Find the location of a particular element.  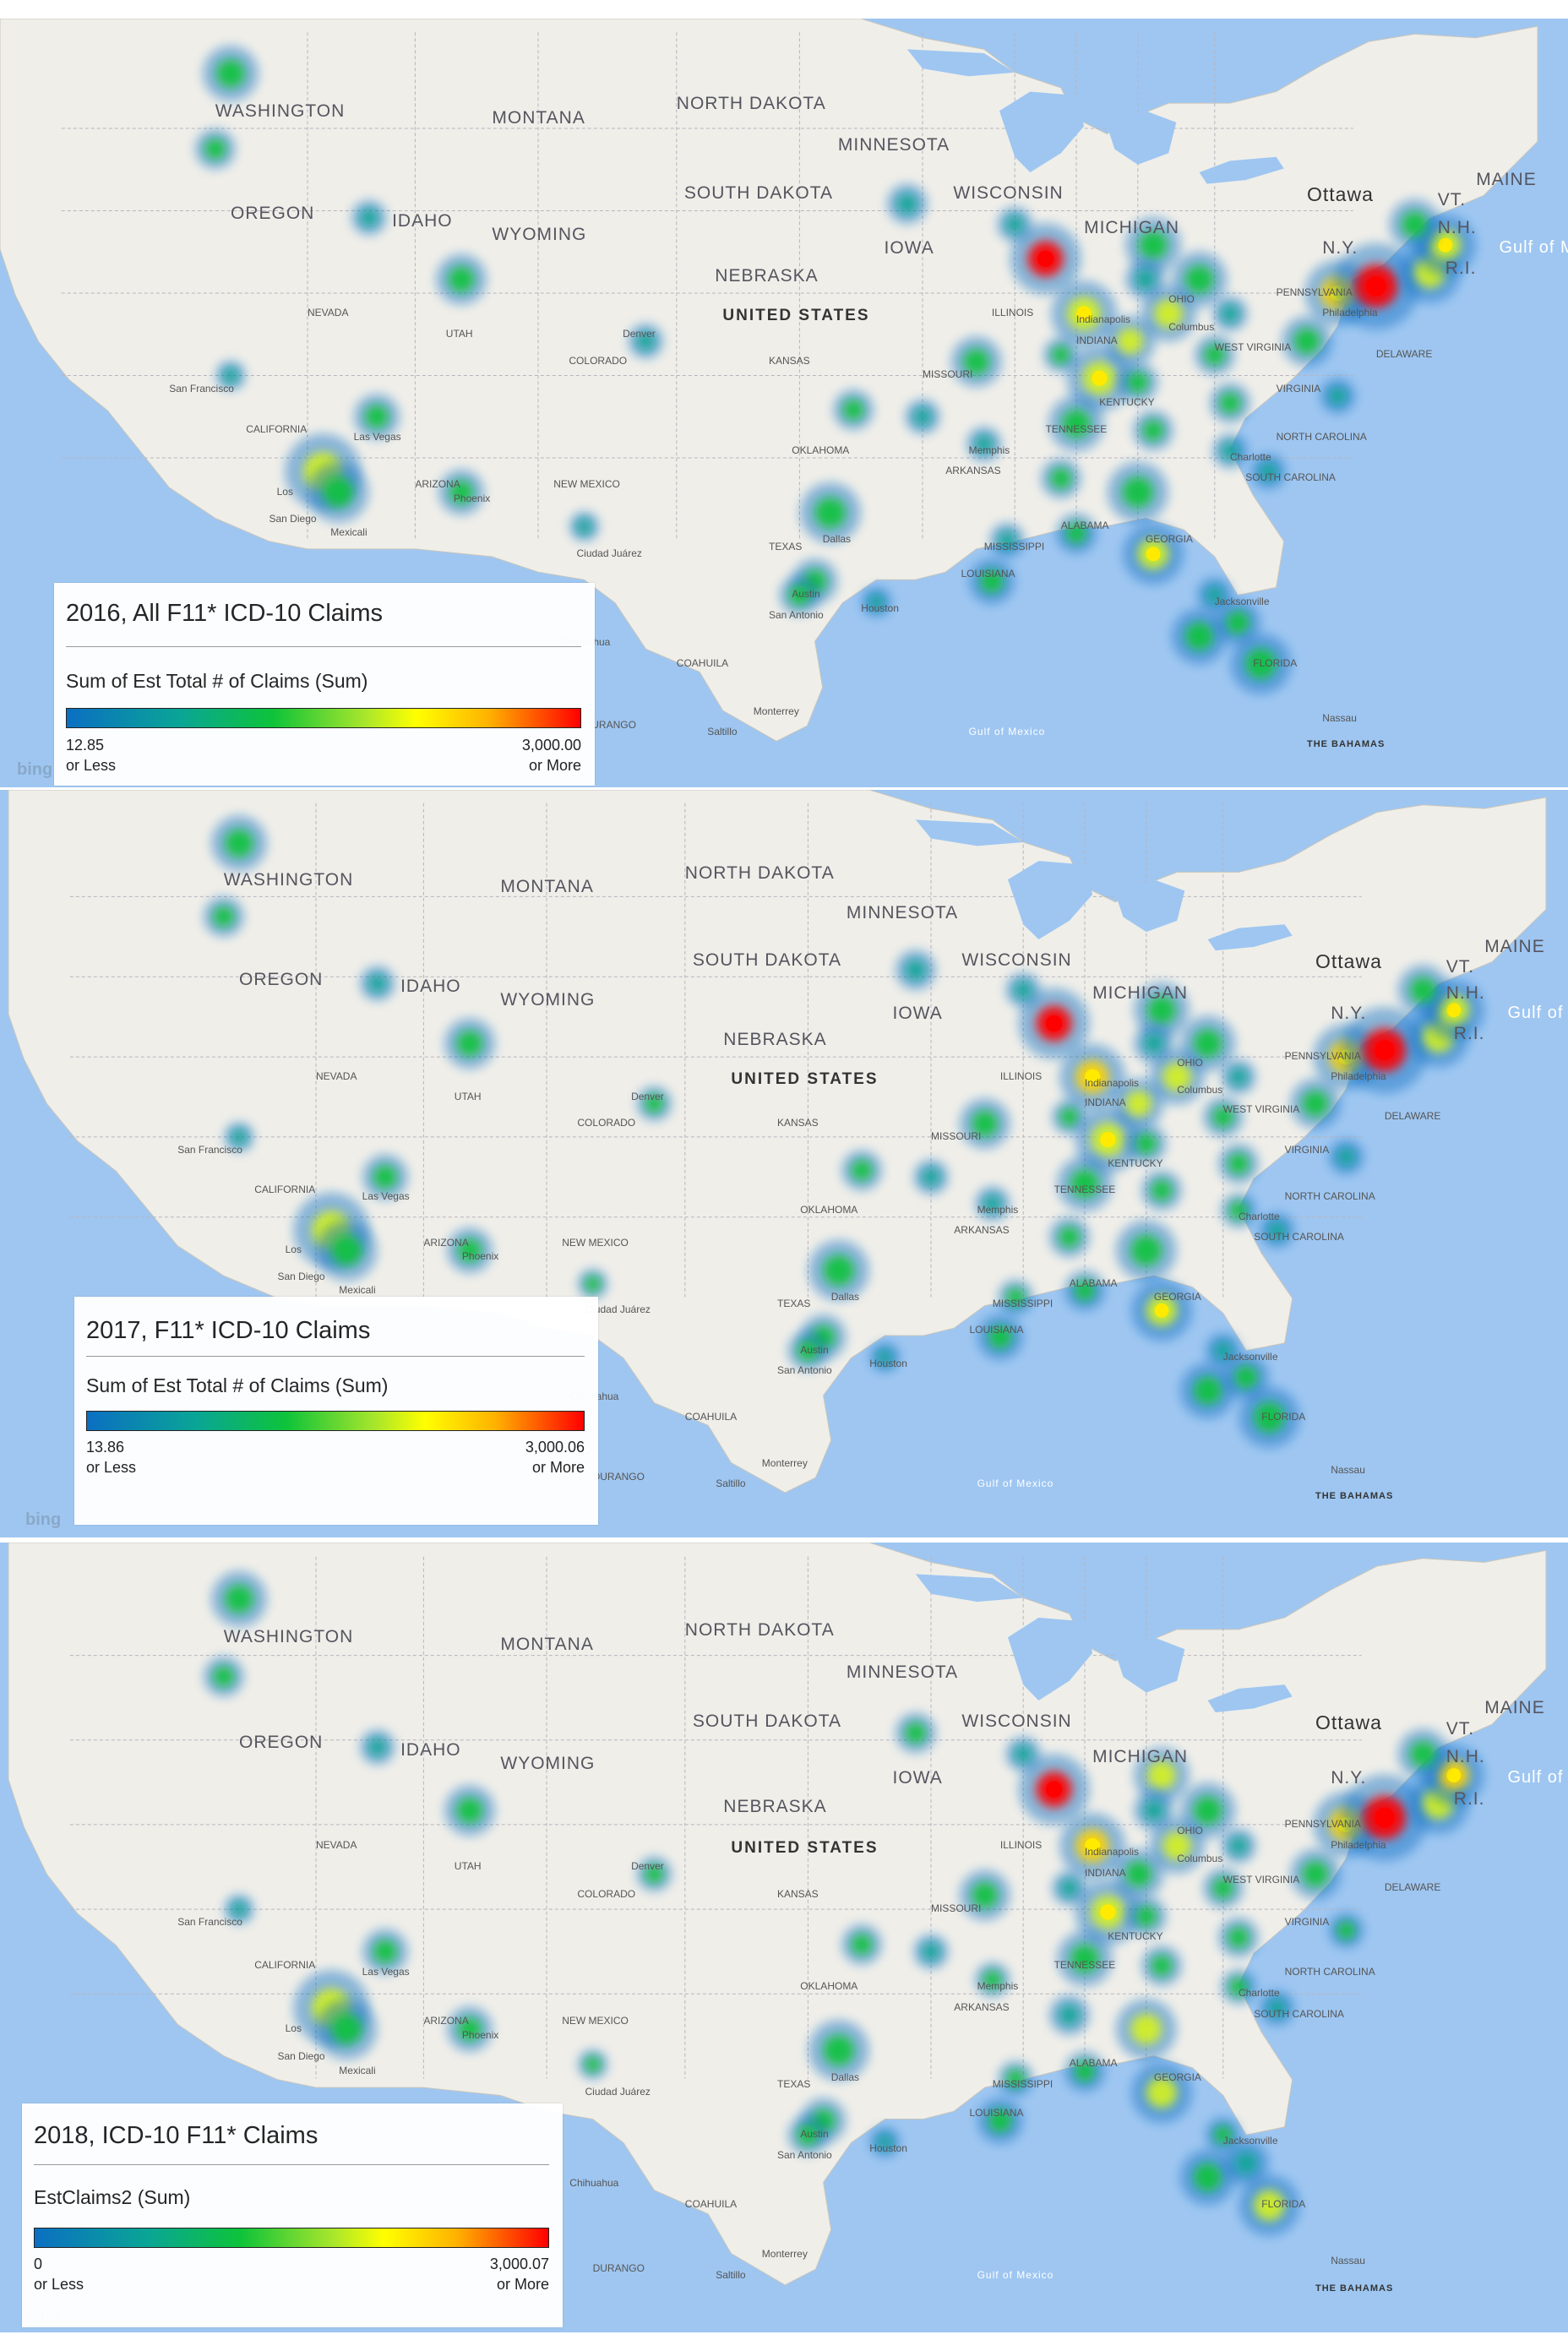

map-label-new-mexico: NEW MEXICO is located at coordinates (586, 484).